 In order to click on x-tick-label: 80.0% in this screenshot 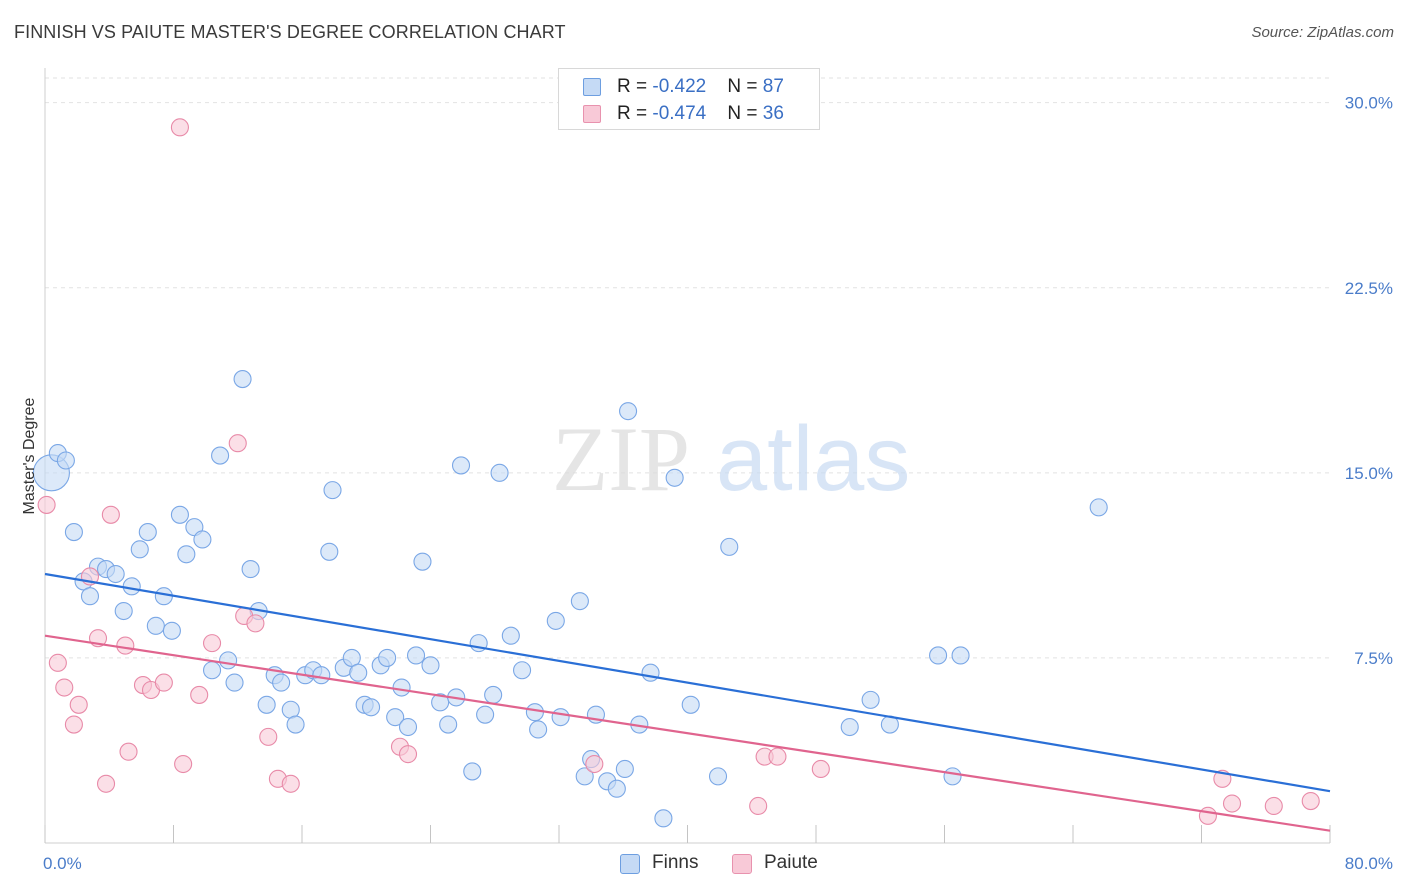, I will do `click(1369, 863)`.